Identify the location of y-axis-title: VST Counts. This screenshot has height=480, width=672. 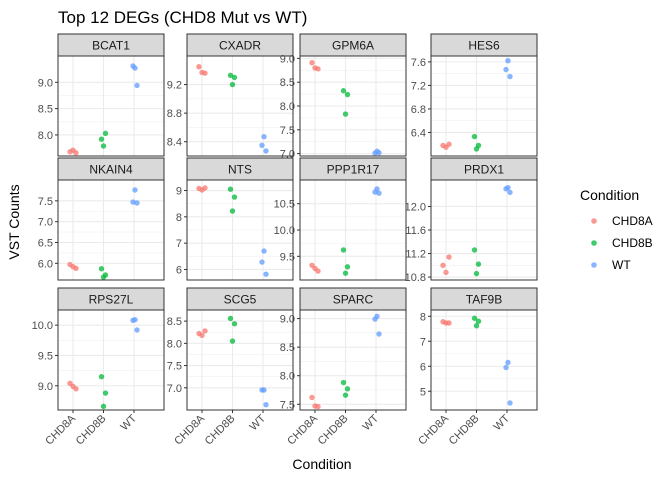
(14, 221).